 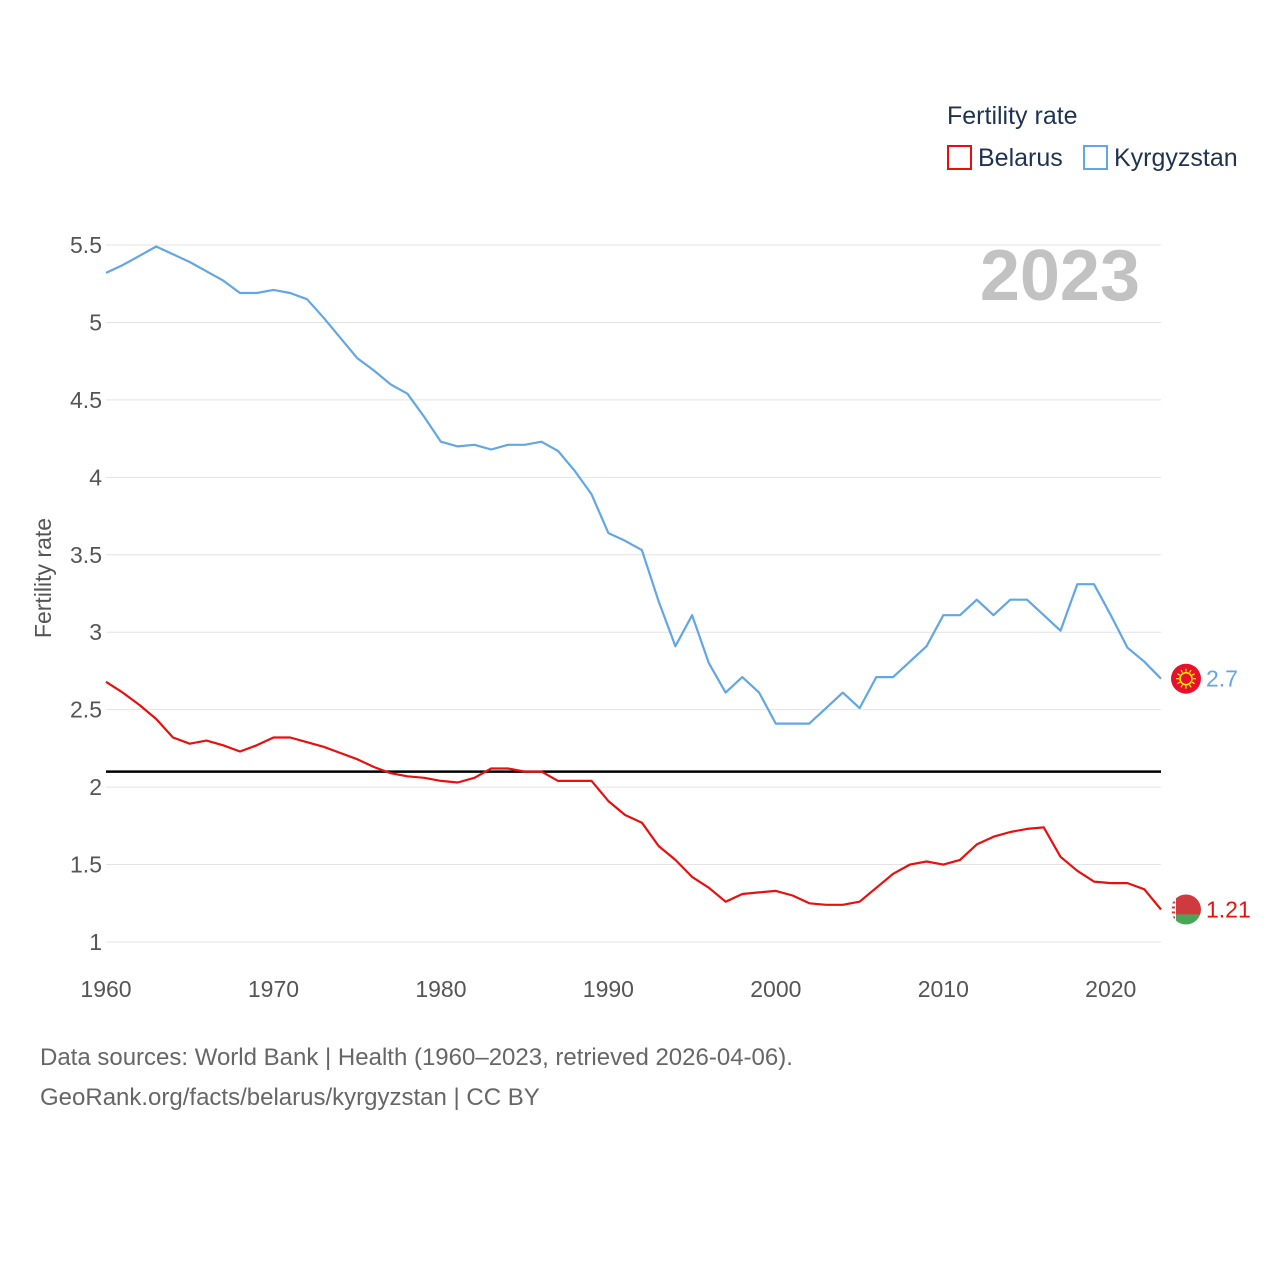 I want to click on legend-swatch-kyrgyzstan, so click(x=1095, y=157).